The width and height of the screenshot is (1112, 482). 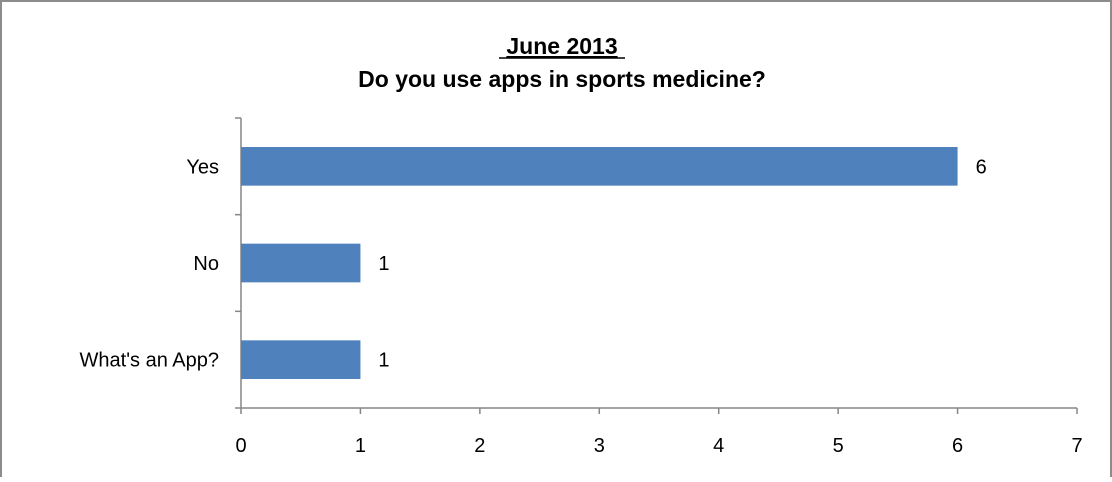 What do you see at coordinates (561, 46) in the screenshot?
I see `chart-title-date: June 2013` at bounding box center [561, 46].